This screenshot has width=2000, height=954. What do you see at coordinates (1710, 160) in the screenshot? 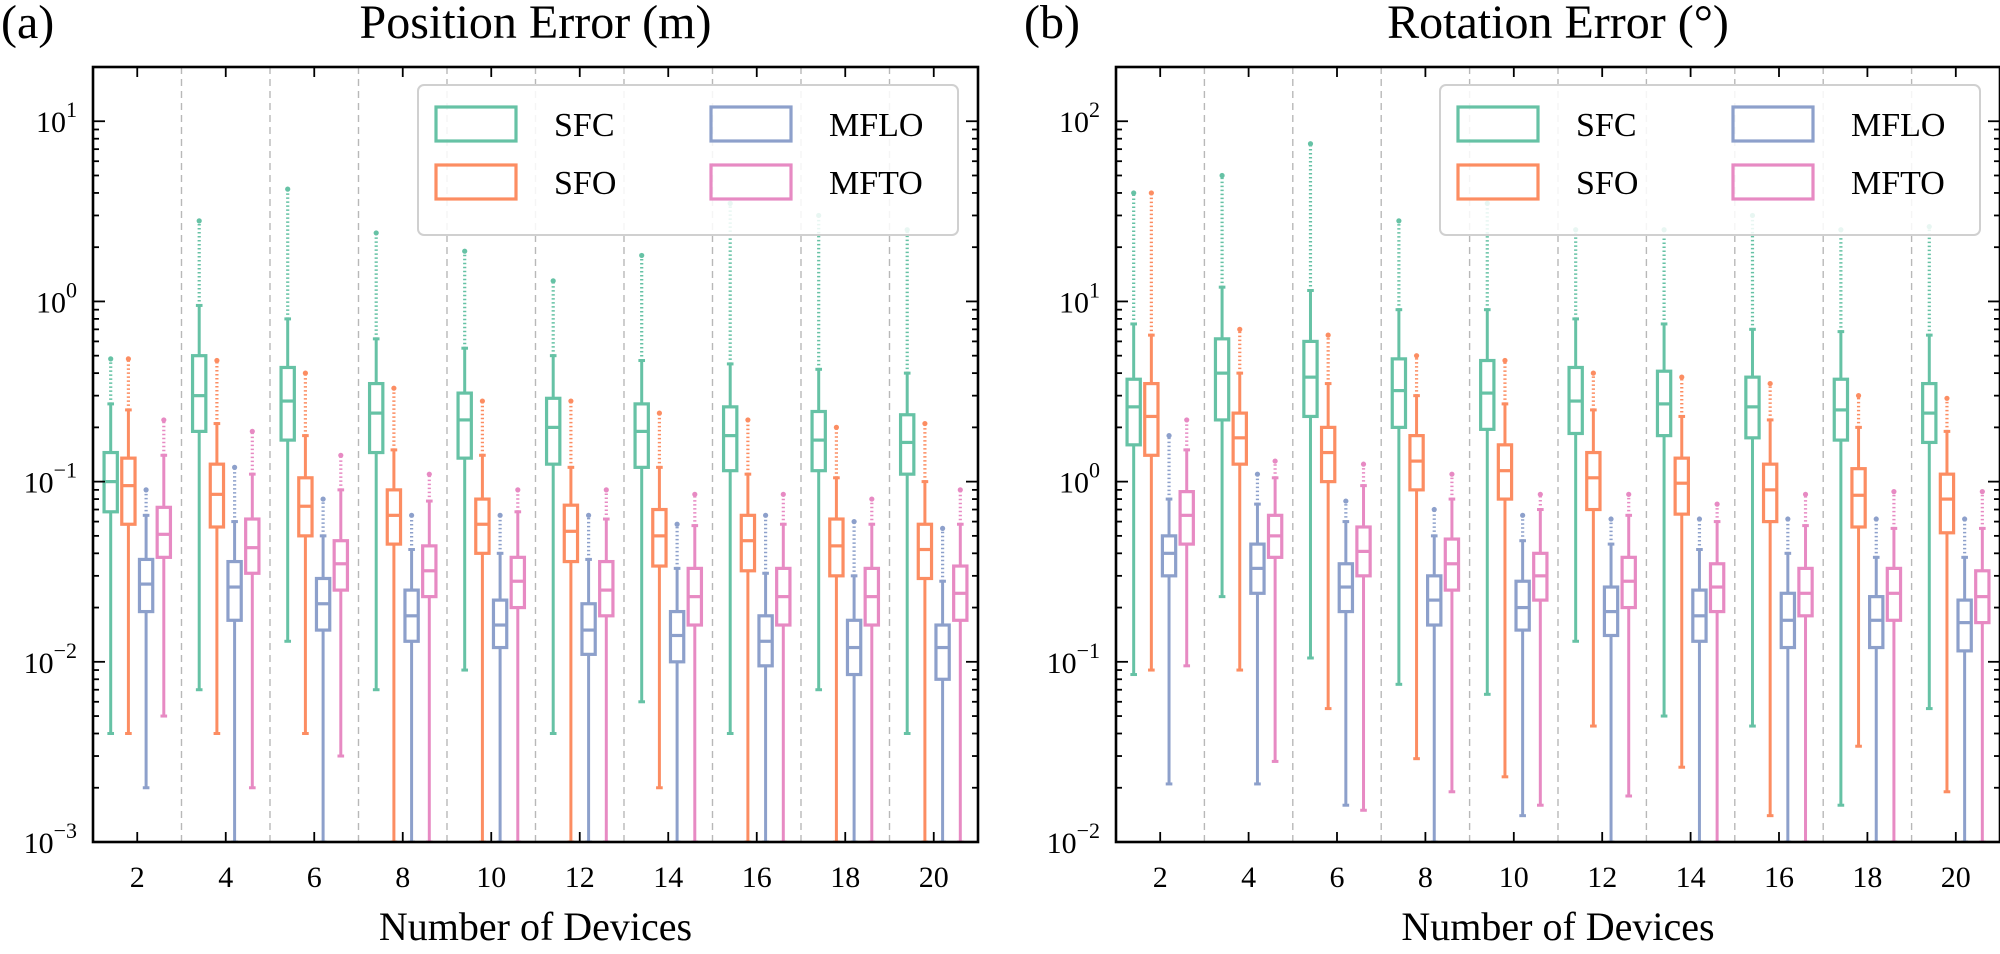
I see `legend: SFC MFLO SFO MFTO` at bounding box center [1710, 160].